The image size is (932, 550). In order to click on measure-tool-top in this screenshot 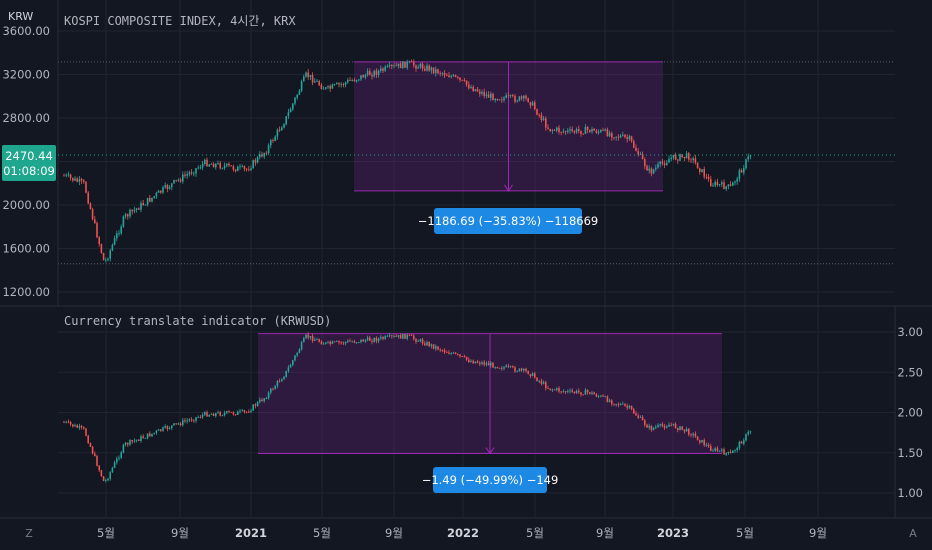, I will do `click(508, 126)`.